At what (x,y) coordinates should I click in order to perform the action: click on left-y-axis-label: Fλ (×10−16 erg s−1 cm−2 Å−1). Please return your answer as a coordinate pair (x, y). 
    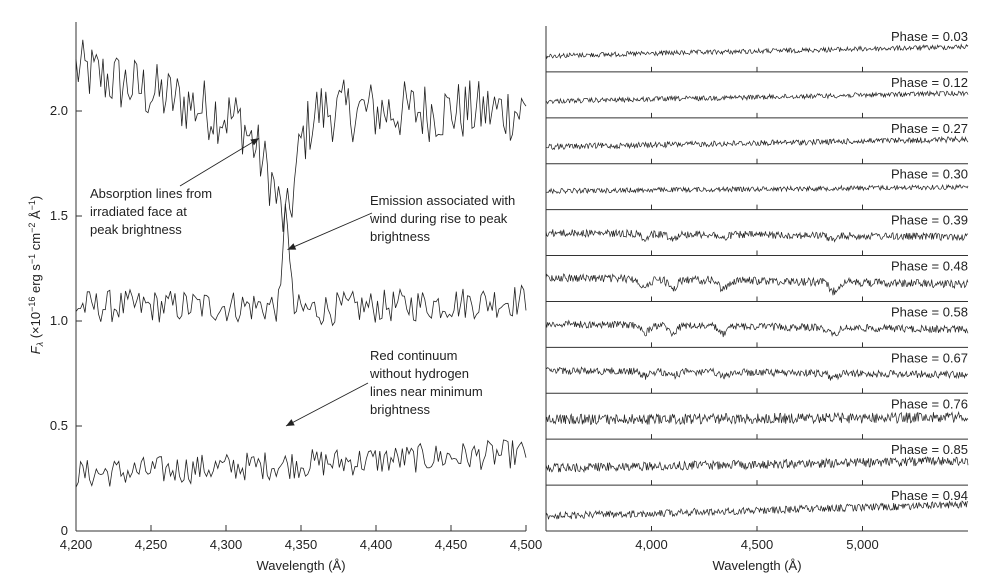
    Looking at the image, I should click on (36, 275).